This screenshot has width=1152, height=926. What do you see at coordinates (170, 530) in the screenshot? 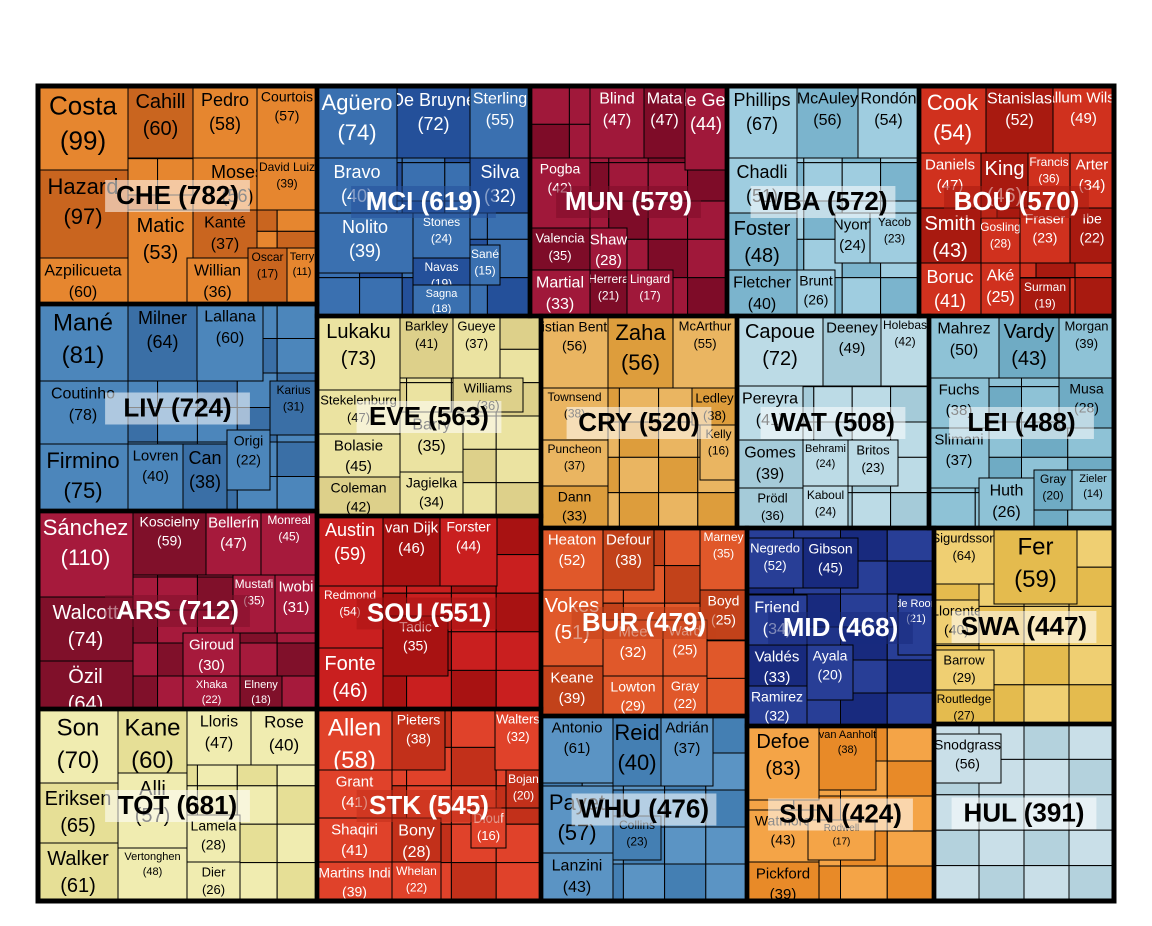
I see `player-label-group: Koscielny (59)` at bounding box center [170, 530].